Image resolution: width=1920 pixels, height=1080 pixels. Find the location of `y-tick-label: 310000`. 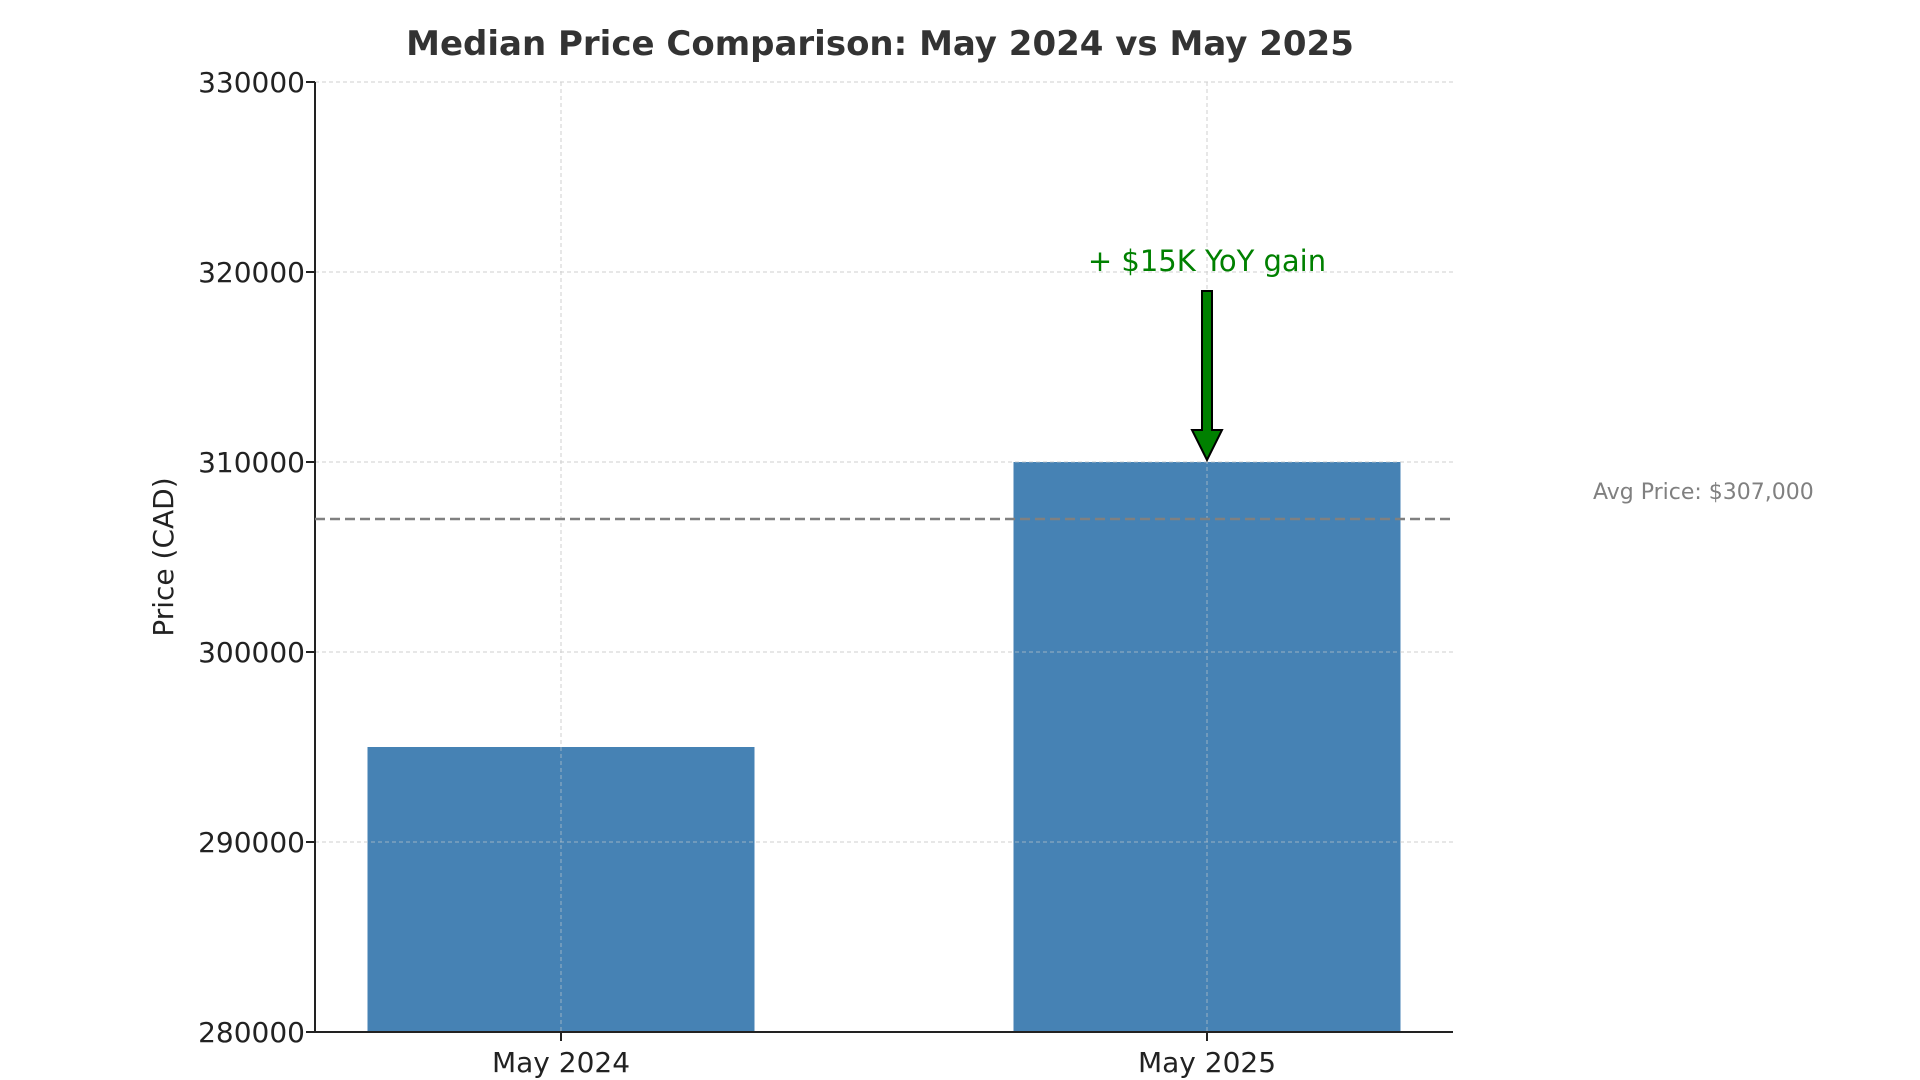

y-tick-label: 310000 is located at coordinates (251, 462).